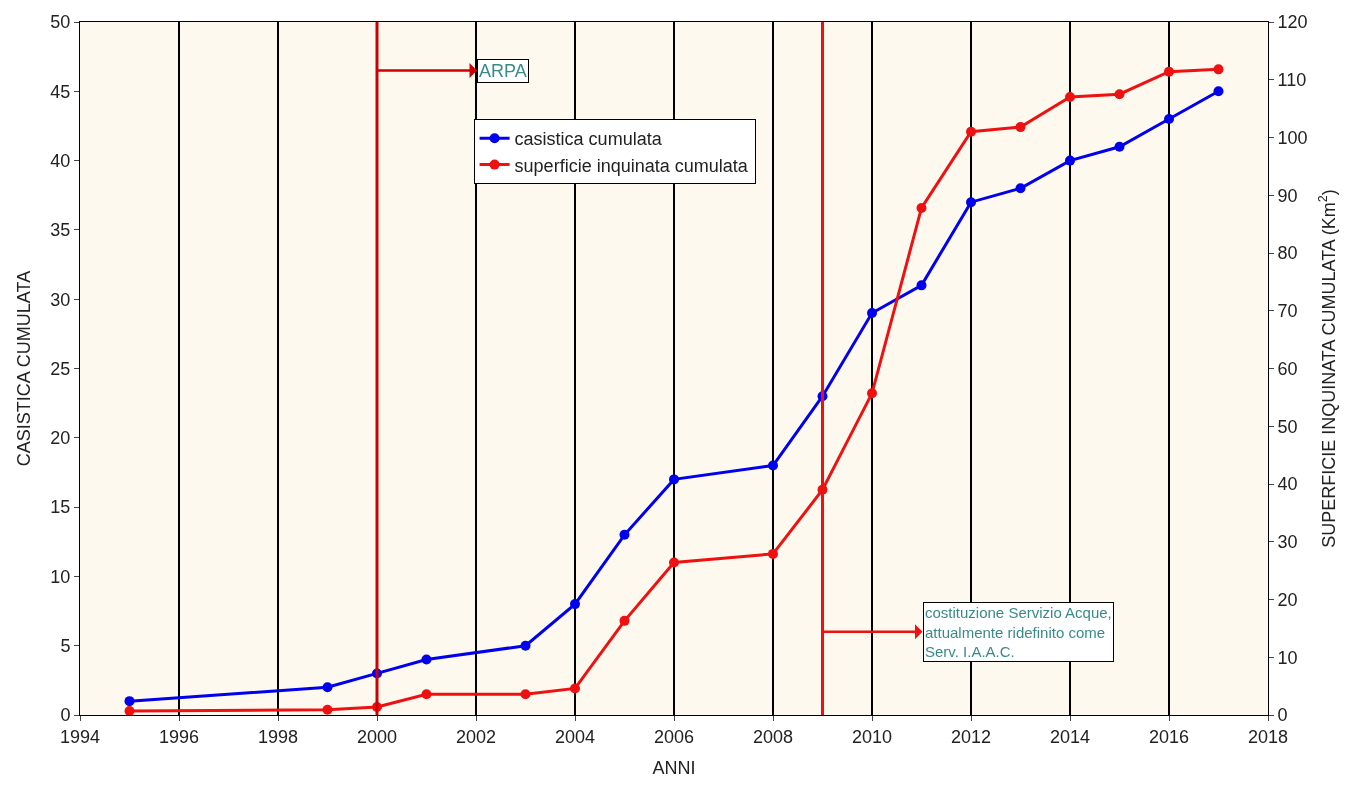  What do you see at coordinates (1287, 311) in the screenshot?
I see `y2-tick-label: 70` at bounding box center [1287, 311].